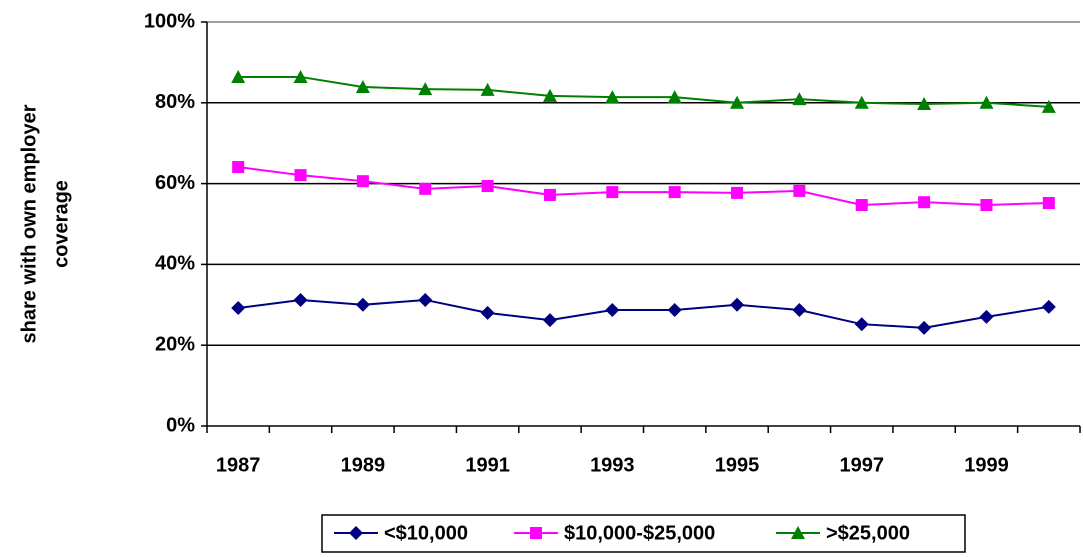  I want to click on y-tick-label: 0%, so click(180, 425).